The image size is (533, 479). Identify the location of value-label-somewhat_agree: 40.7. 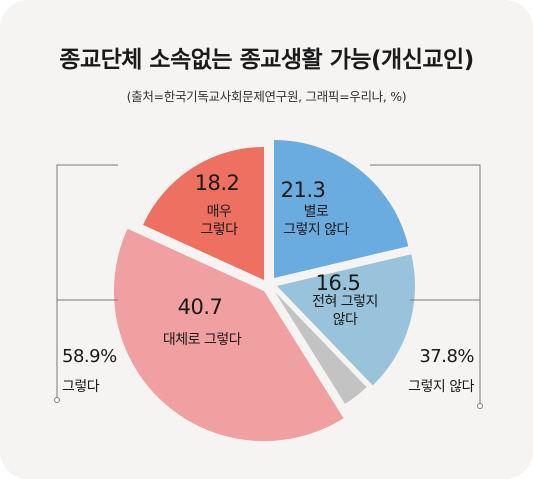
(200, 307).